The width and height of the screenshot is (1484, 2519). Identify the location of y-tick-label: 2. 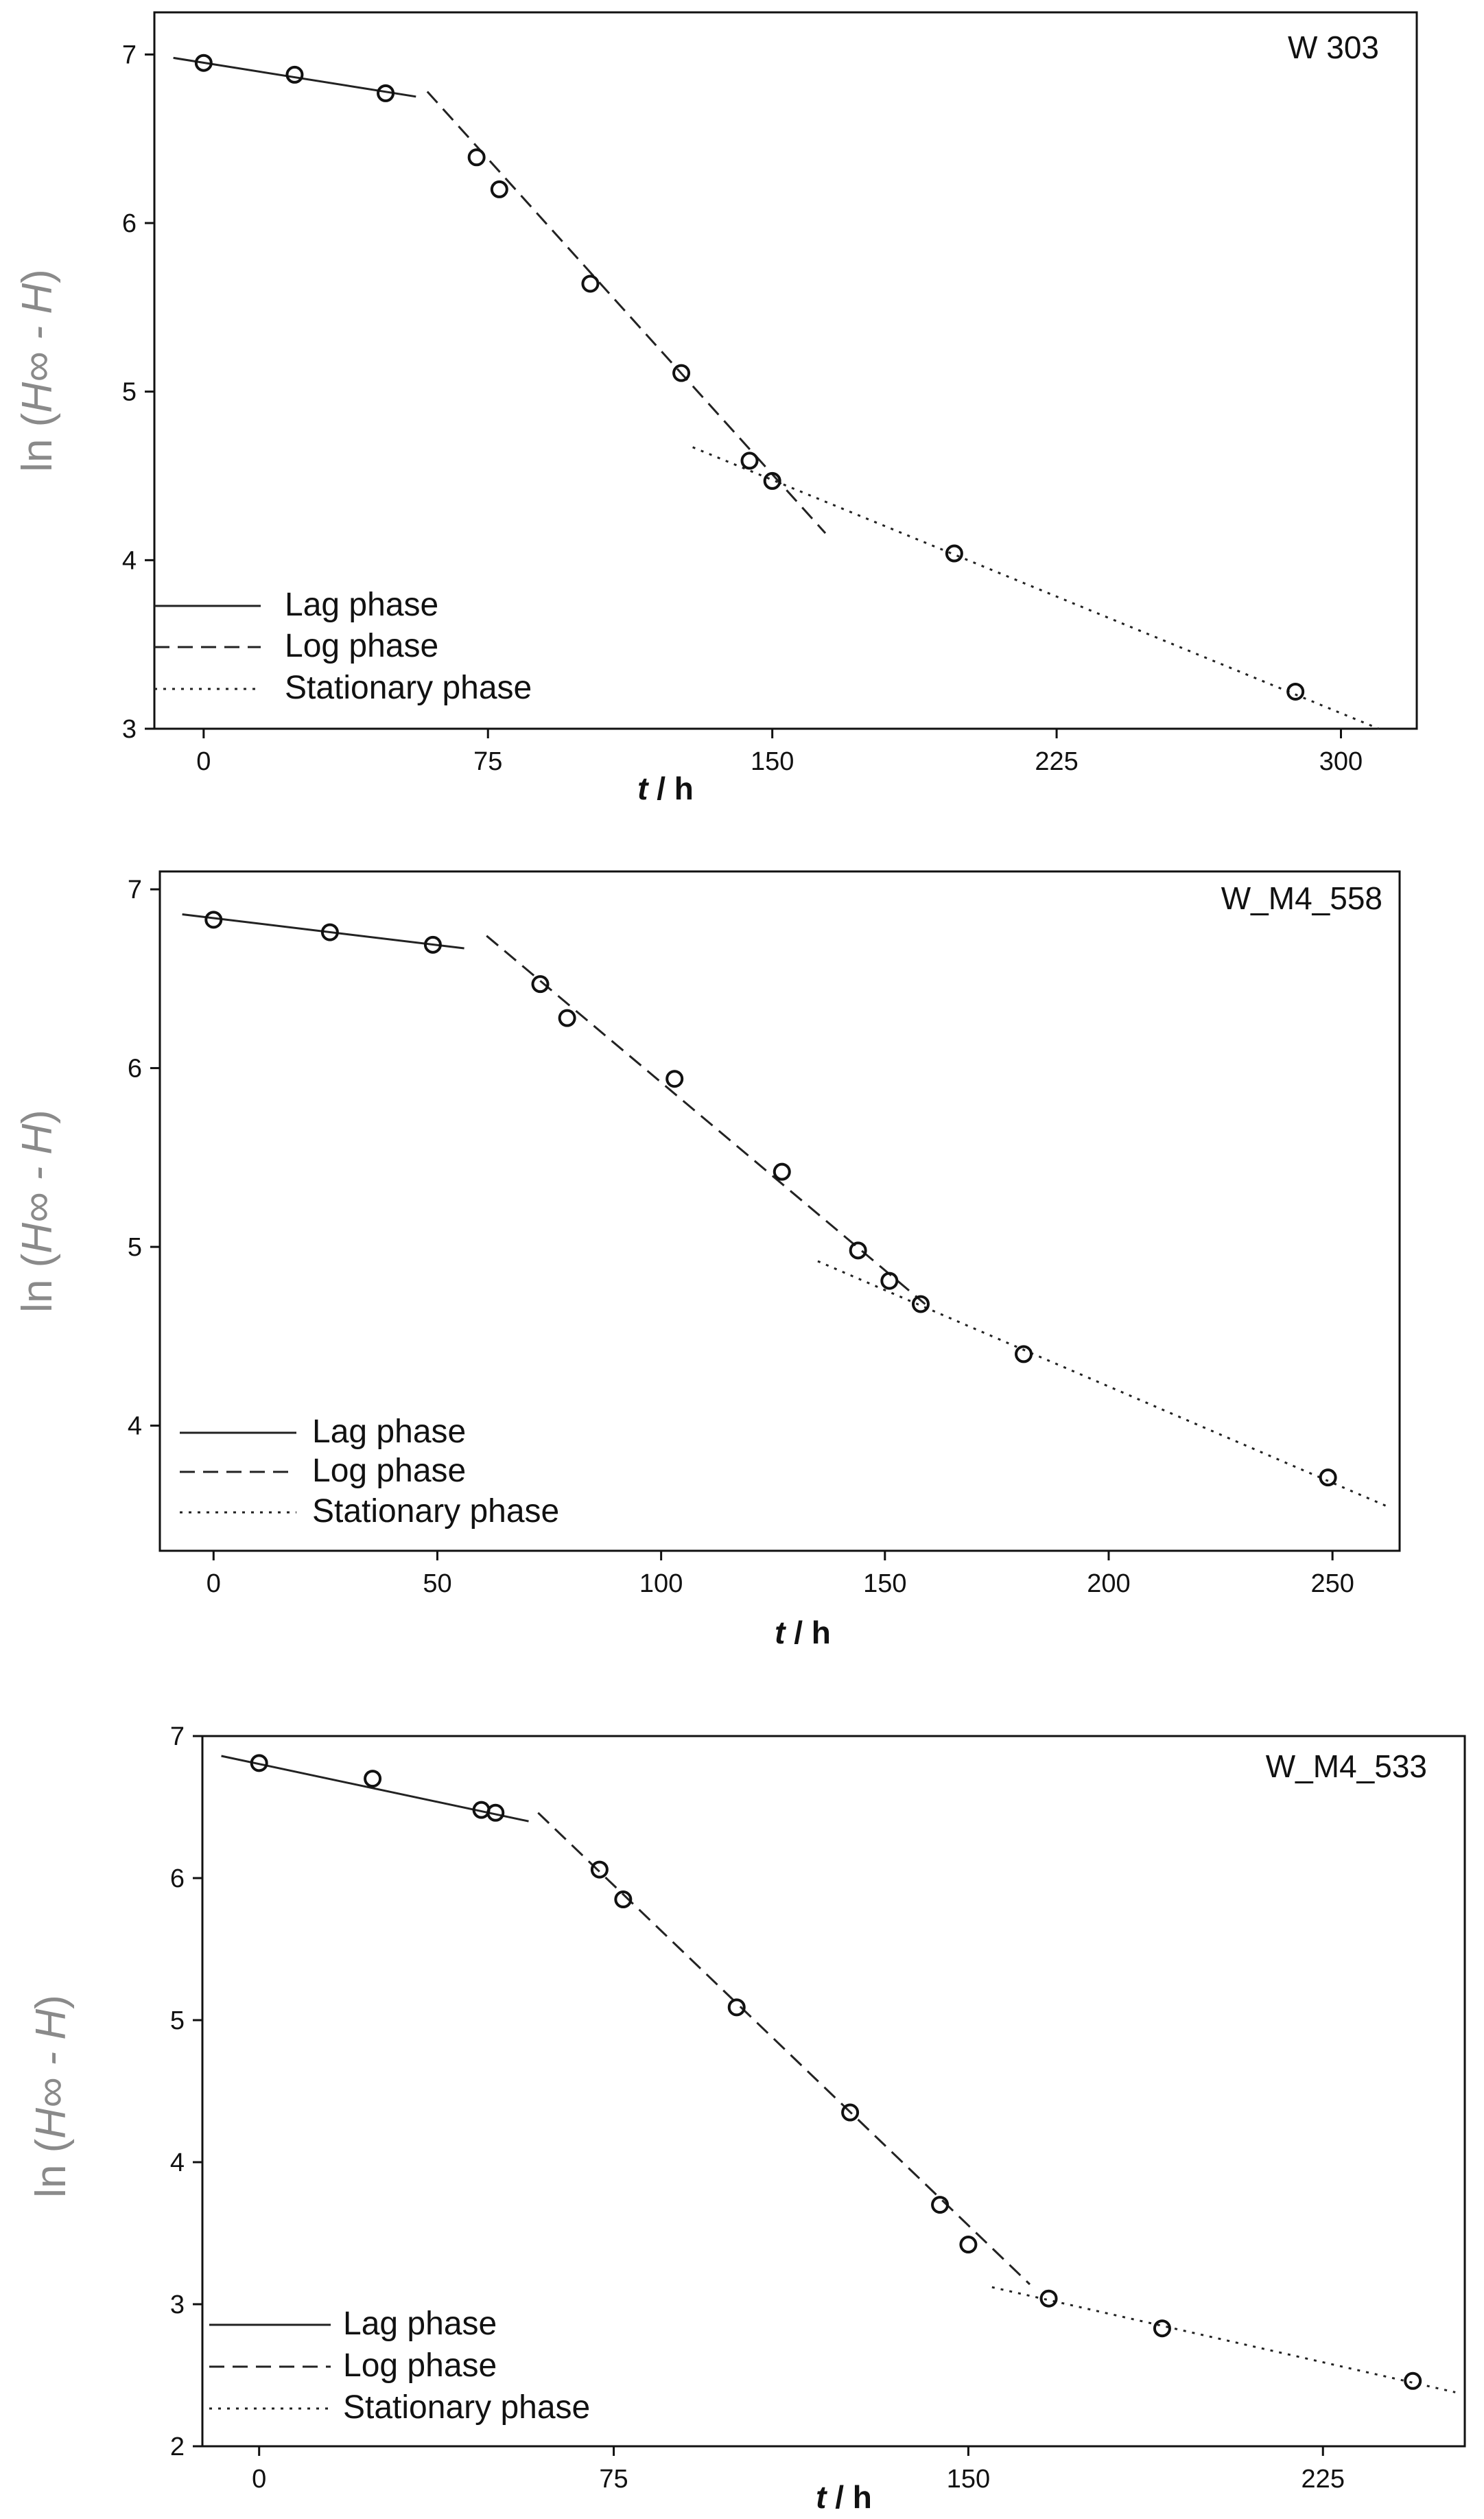
(177, 2447).